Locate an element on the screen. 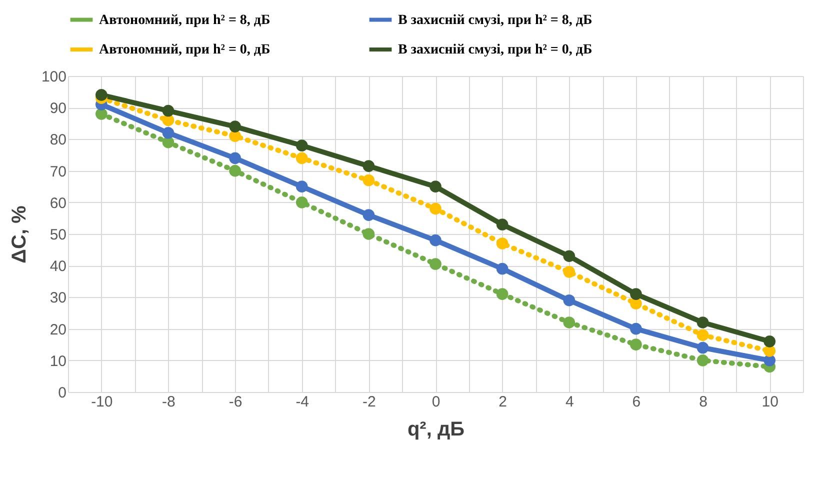 The width and height of the screenshot is (839, 499). legend-label: Автономний, при h² = 8, дБ is located at coordinates (184, 20).